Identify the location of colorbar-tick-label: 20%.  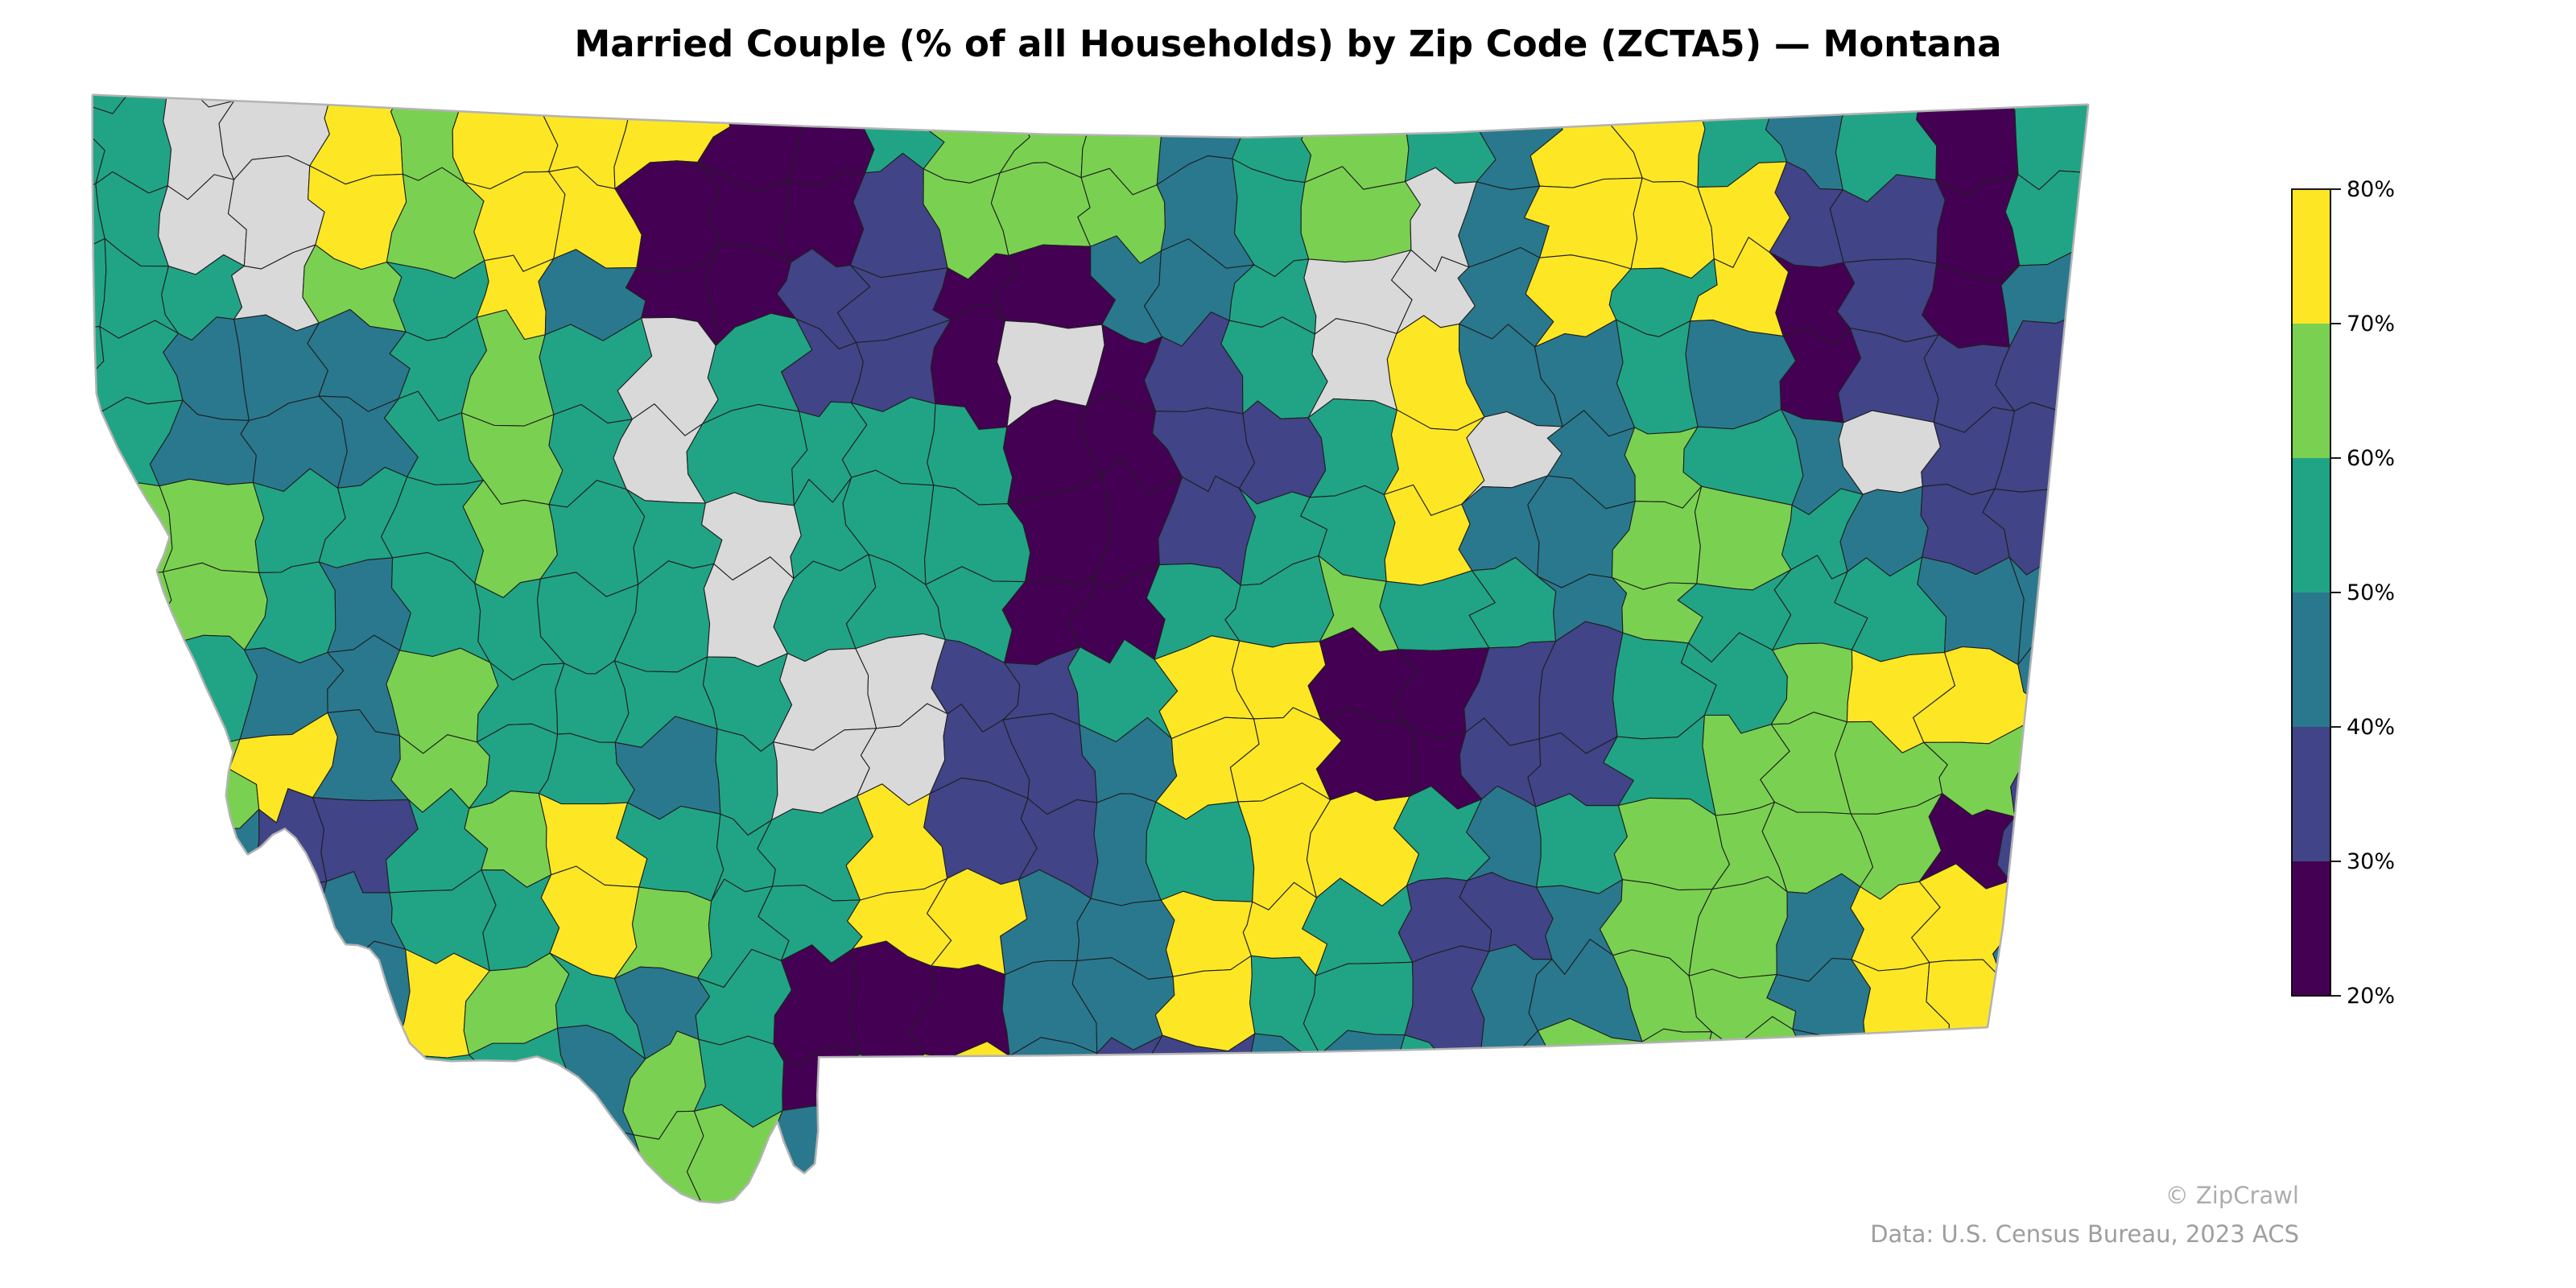
(2371, 996).